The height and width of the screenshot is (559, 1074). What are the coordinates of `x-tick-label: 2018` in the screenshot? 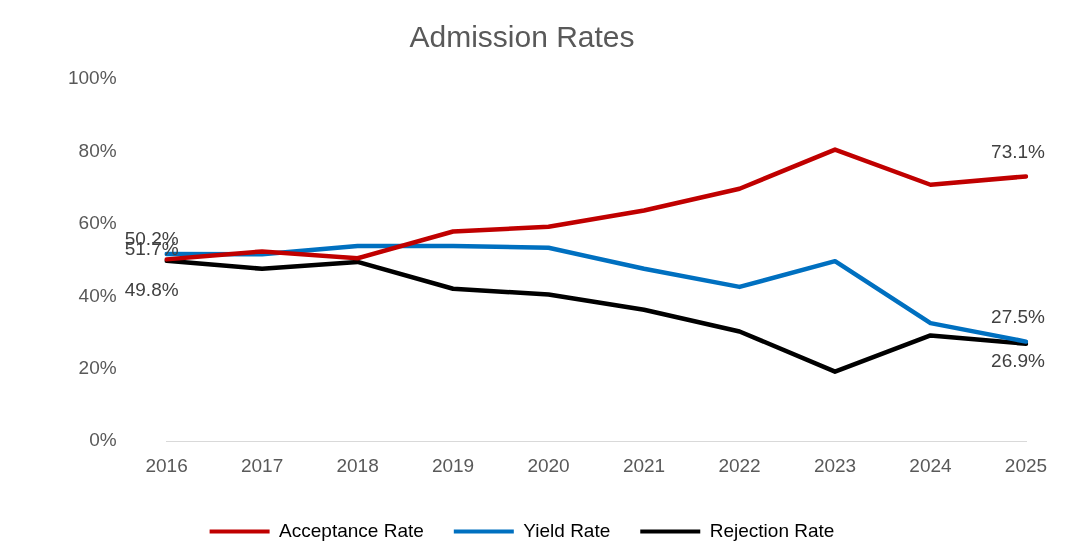 It's located at (357, 465).